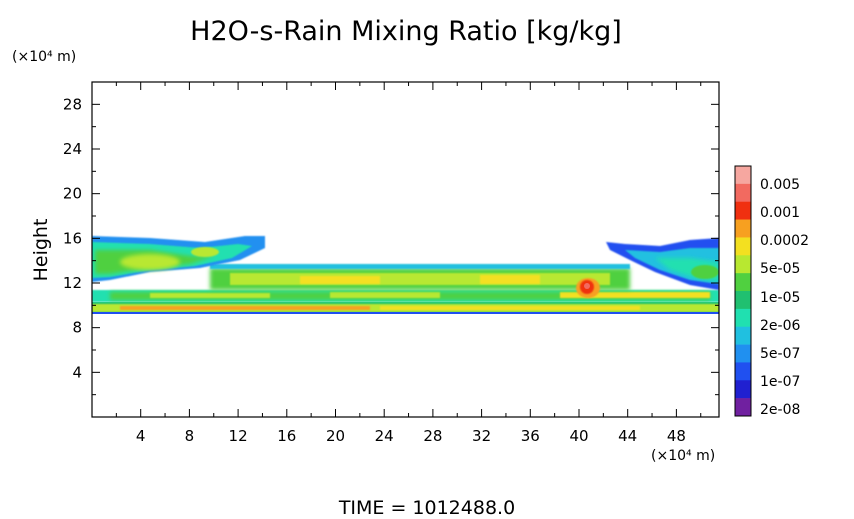 The image size is (854, 519). Describe the element at coordinates (405, 308) in the screenshot. I see `lower-cloud-layer` at that location.